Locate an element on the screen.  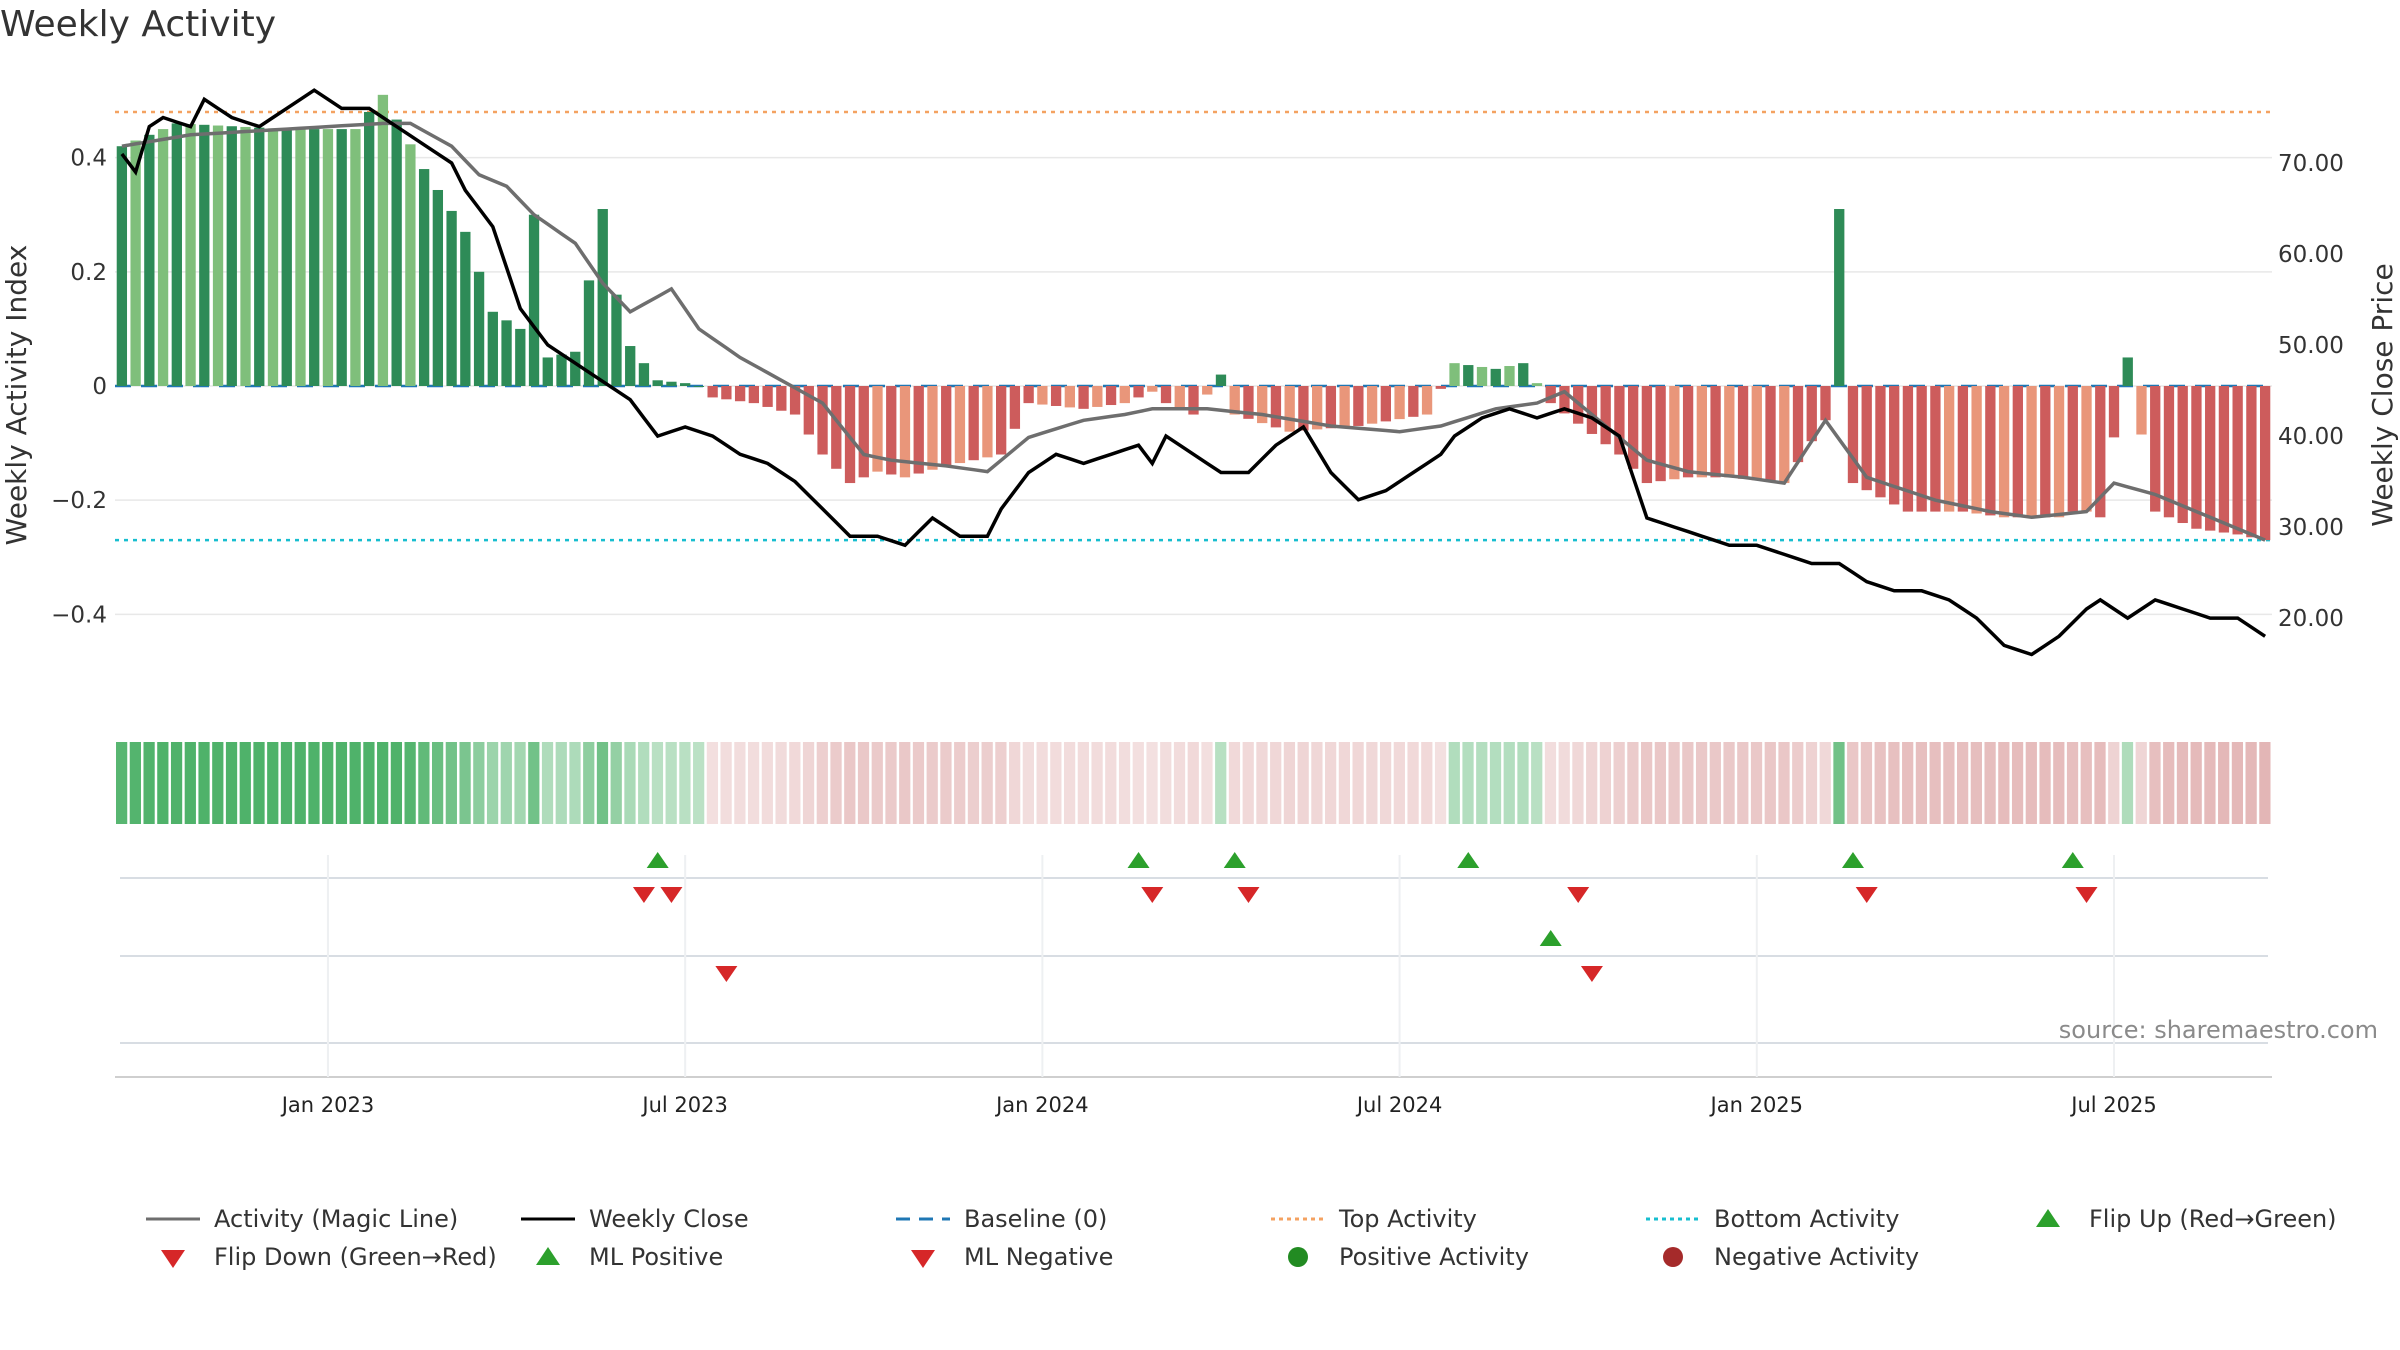
top-activity-swatch-icon is located at coordinates (1298, 1219).